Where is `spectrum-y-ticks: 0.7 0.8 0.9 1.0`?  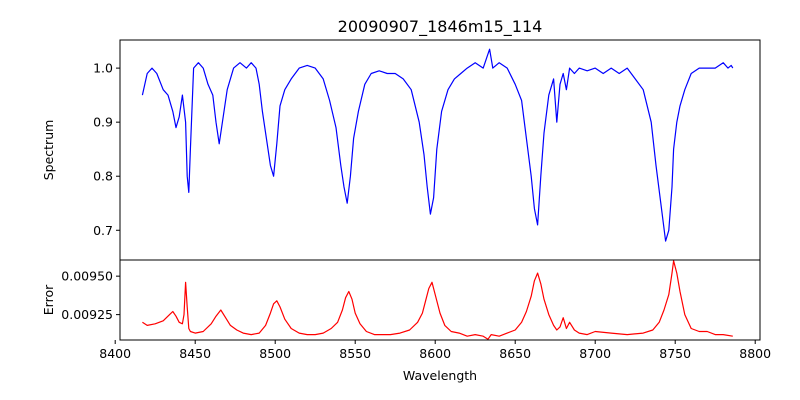
spectrum-y-ticks: 0.7 0.8 0.9 1.0 is located at coordinates (106, 149).